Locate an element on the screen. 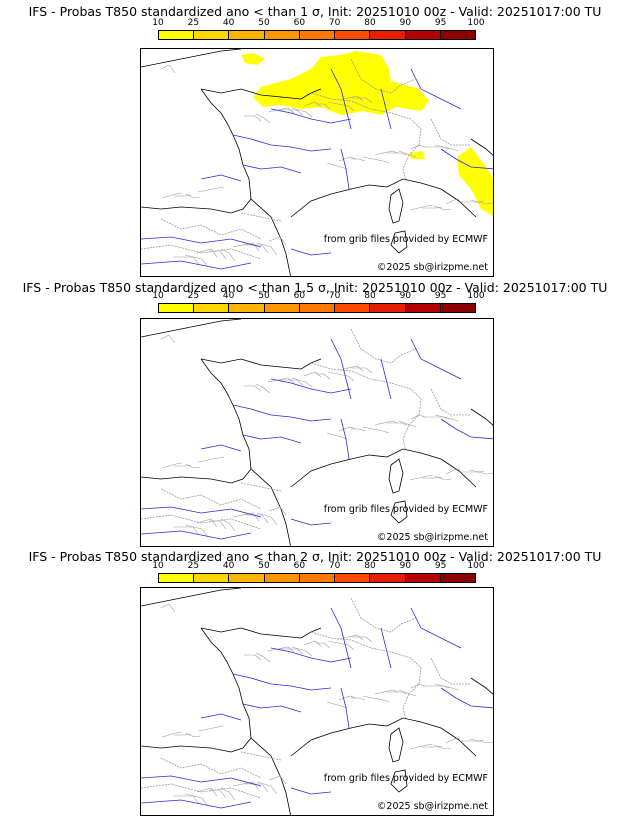 The image size is (630, 828). colorbar-tick-label: 70 is located at coordinates (334, 566).